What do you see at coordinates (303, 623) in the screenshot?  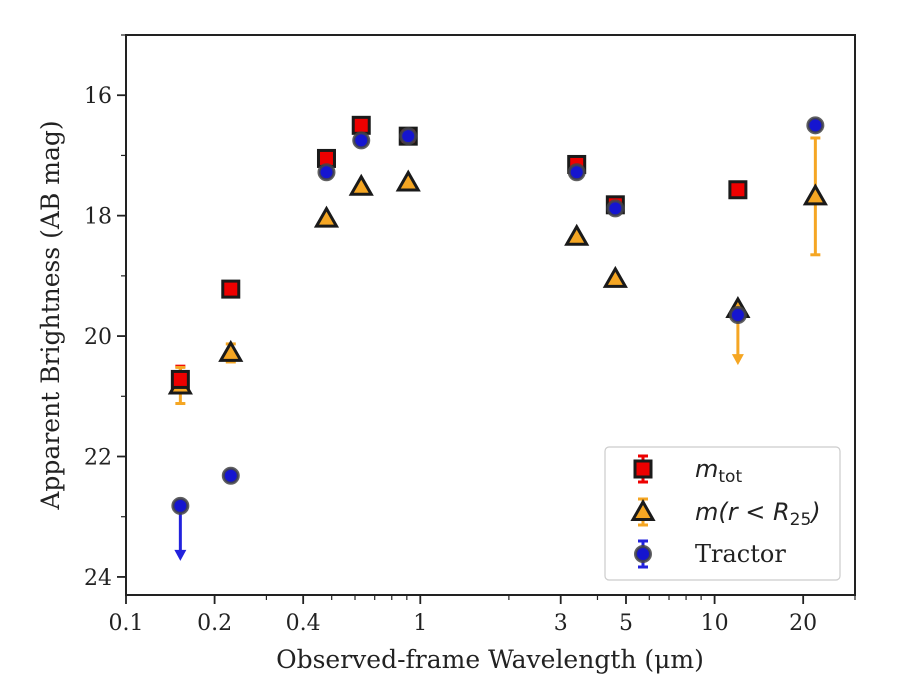 I see `x-tick-label: 0.4` at bounding box center [303, 623].